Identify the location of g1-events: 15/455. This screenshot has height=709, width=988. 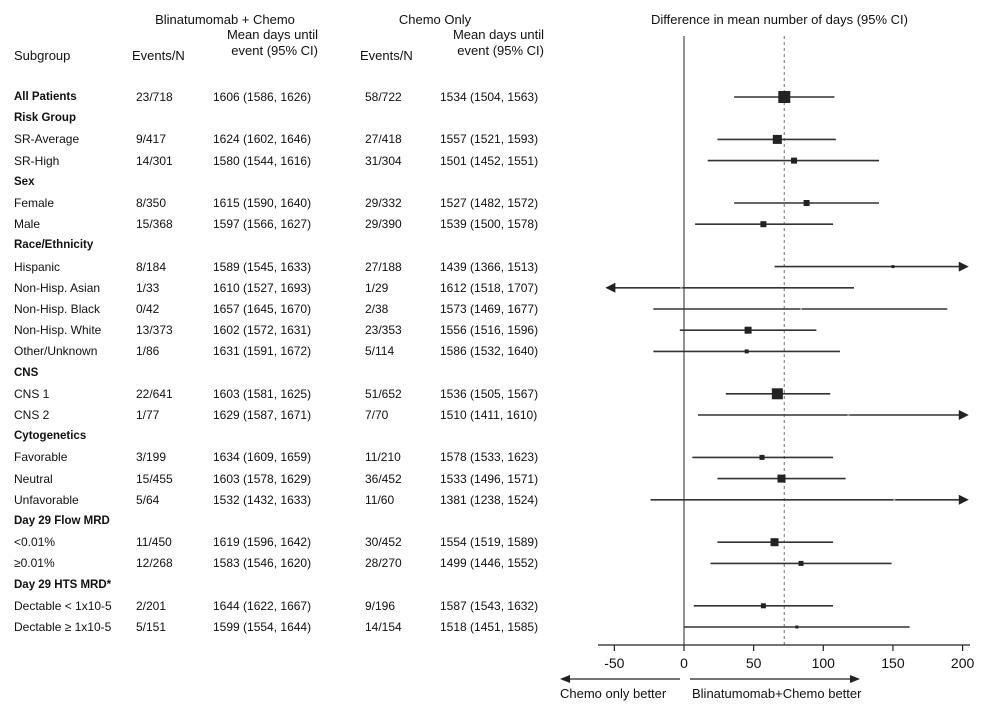
(154, 479).